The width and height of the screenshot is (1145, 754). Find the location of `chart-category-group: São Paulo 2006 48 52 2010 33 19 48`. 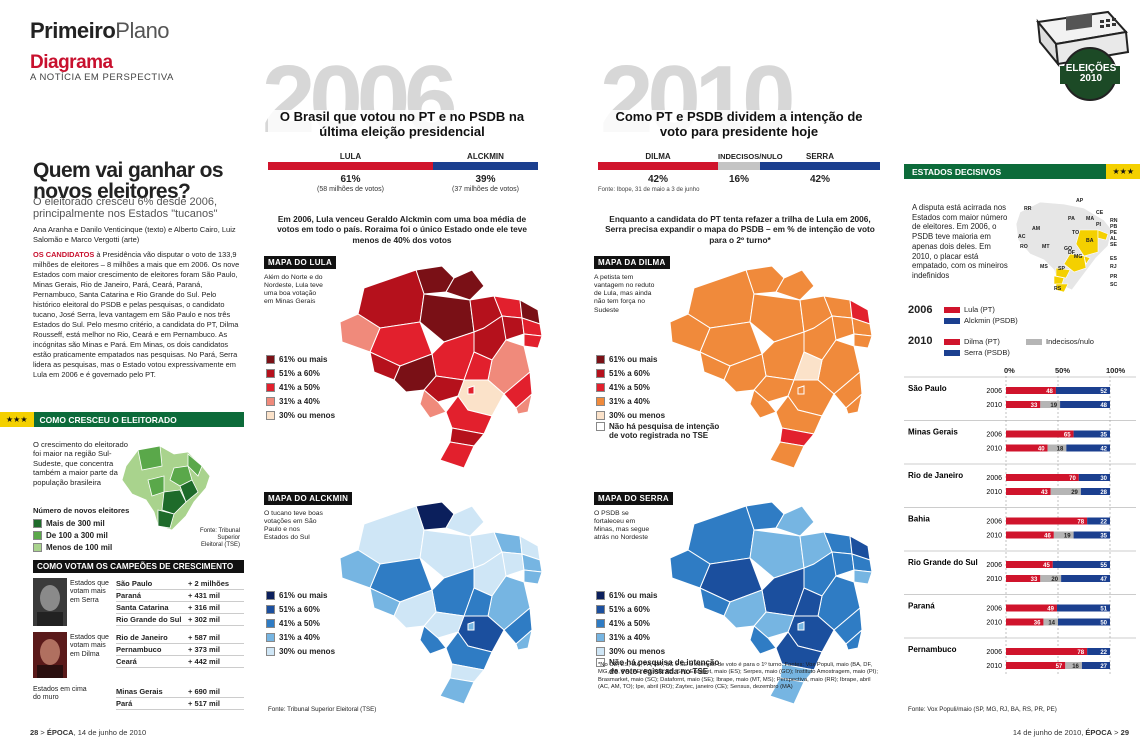

chart-category-group: São Paulo 2006 48 52 2010 33 19 48 is located at coordinates (1020, 392).